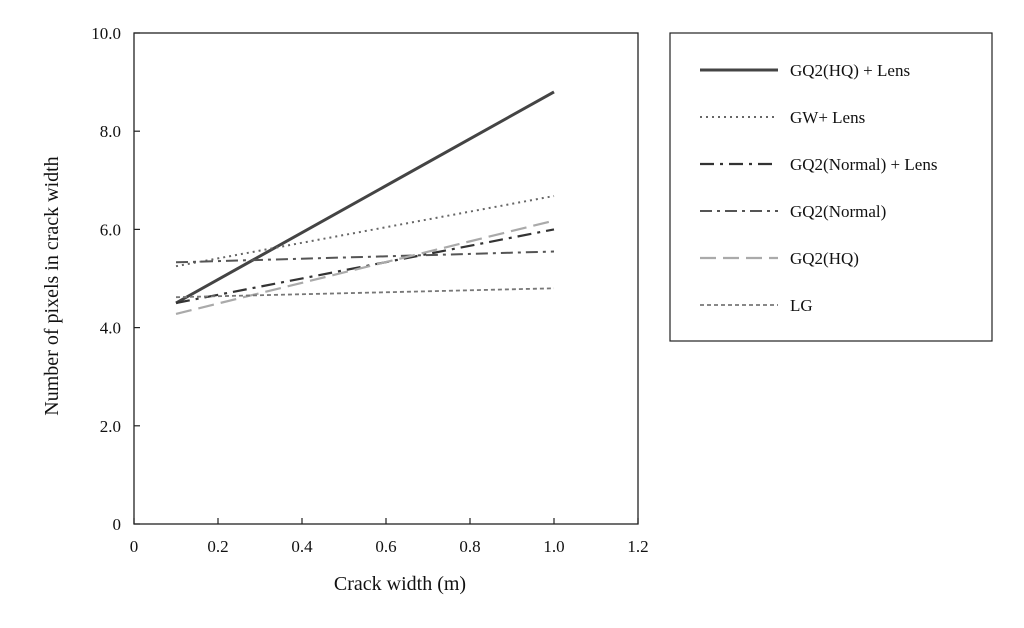 This screenshot has height=628, width=1024. Describe the element at coordinates (385, 546) in the screenshot. I see `x-tick-label: 0.6` at that location.